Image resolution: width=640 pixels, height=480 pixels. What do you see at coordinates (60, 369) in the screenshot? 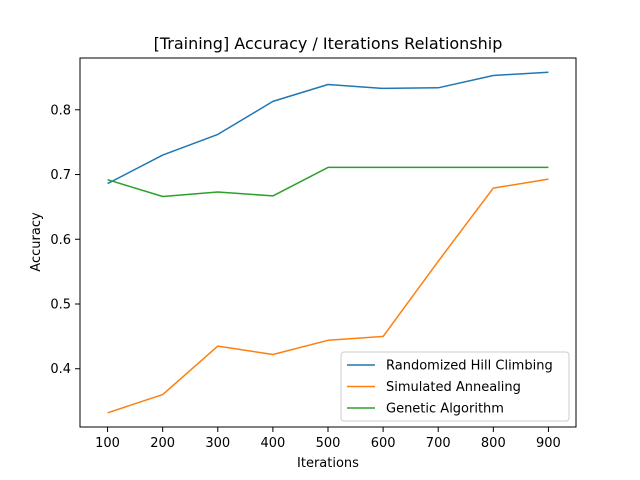
I see `y-tick-label: 0.4` at bounding box center [60, 369].